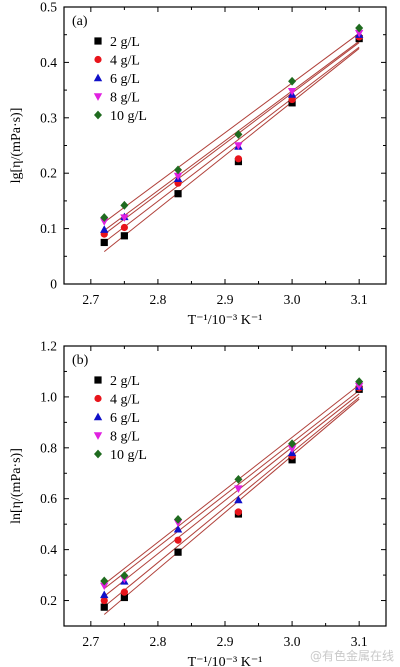  What do you see at coordinates (16, 486) in the screenshot?
I see `y-axis-title: ln[η/(mPa·s)]` at bounding box center [16, 486].